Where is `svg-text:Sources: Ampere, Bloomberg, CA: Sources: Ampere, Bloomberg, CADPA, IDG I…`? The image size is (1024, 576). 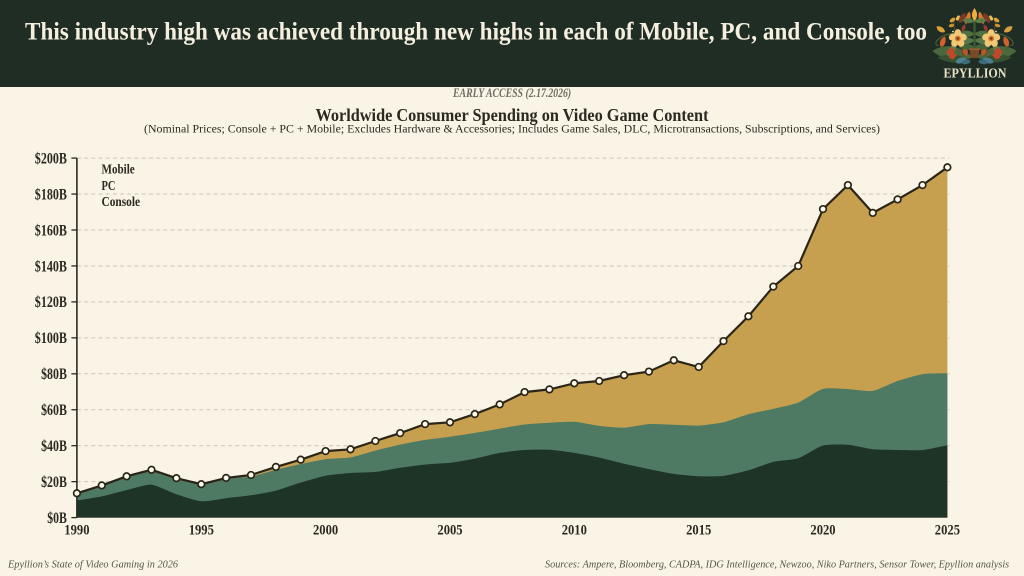
svg-text:Sources: Ampere, Bloomberg, CA: Sources: Ampere, Bloomberg, CADPA, IDG I… is located at coordinates (777, 565).